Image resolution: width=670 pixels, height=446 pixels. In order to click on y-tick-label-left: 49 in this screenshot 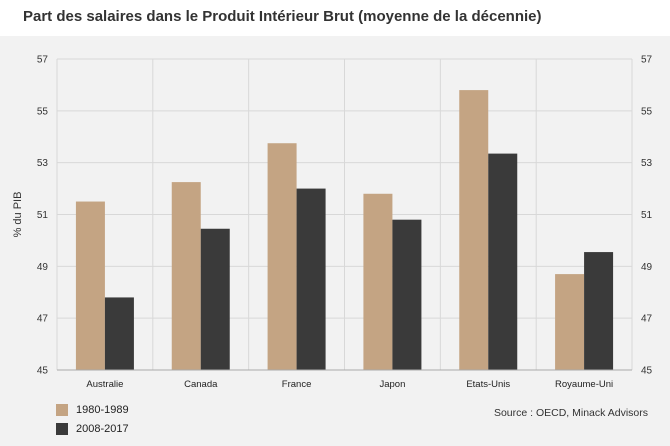, I will do `click(43, 267)`.